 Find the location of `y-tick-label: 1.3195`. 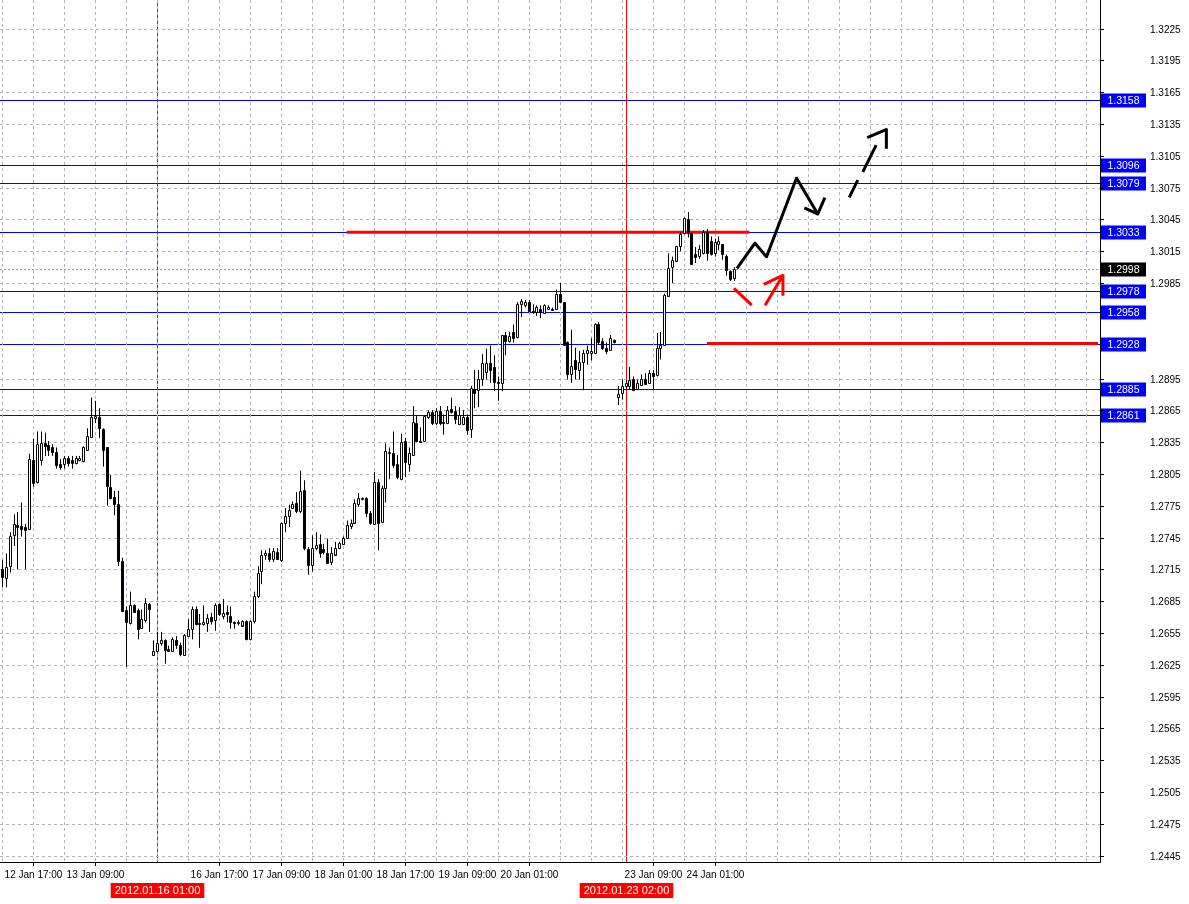

y-tick-label: 1.3195 is located at coordinates (1166, 60).